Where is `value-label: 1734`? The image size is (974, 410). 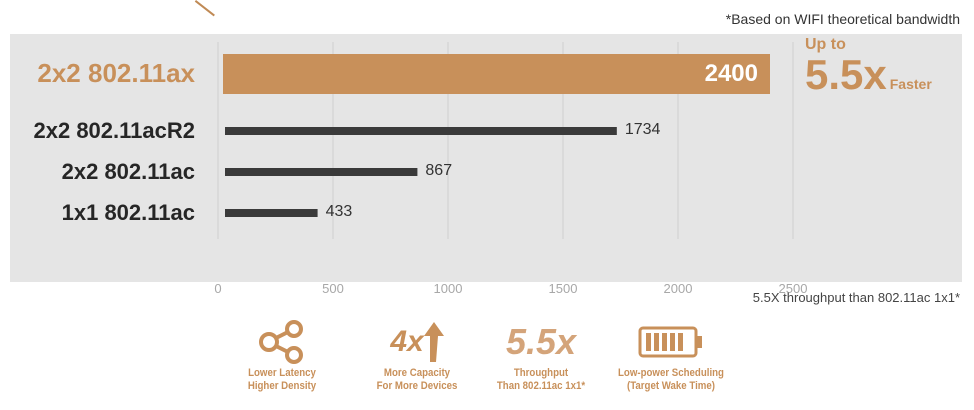
value-label: 1734 is located at coordinates (642, 129).